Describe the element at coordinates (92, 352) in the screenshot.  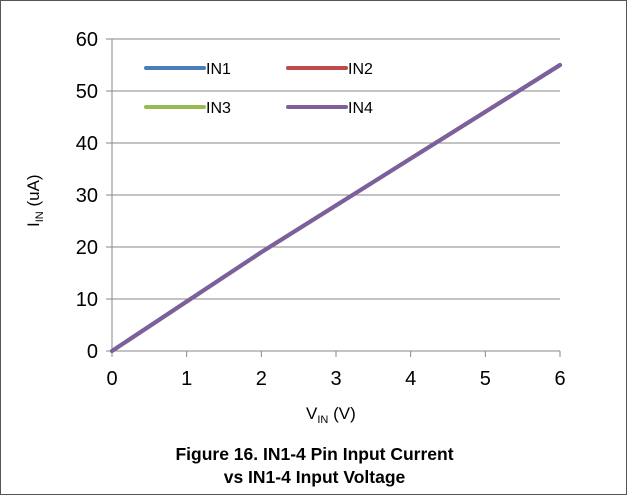
I see `y-tick-label-0: 0` at that location.